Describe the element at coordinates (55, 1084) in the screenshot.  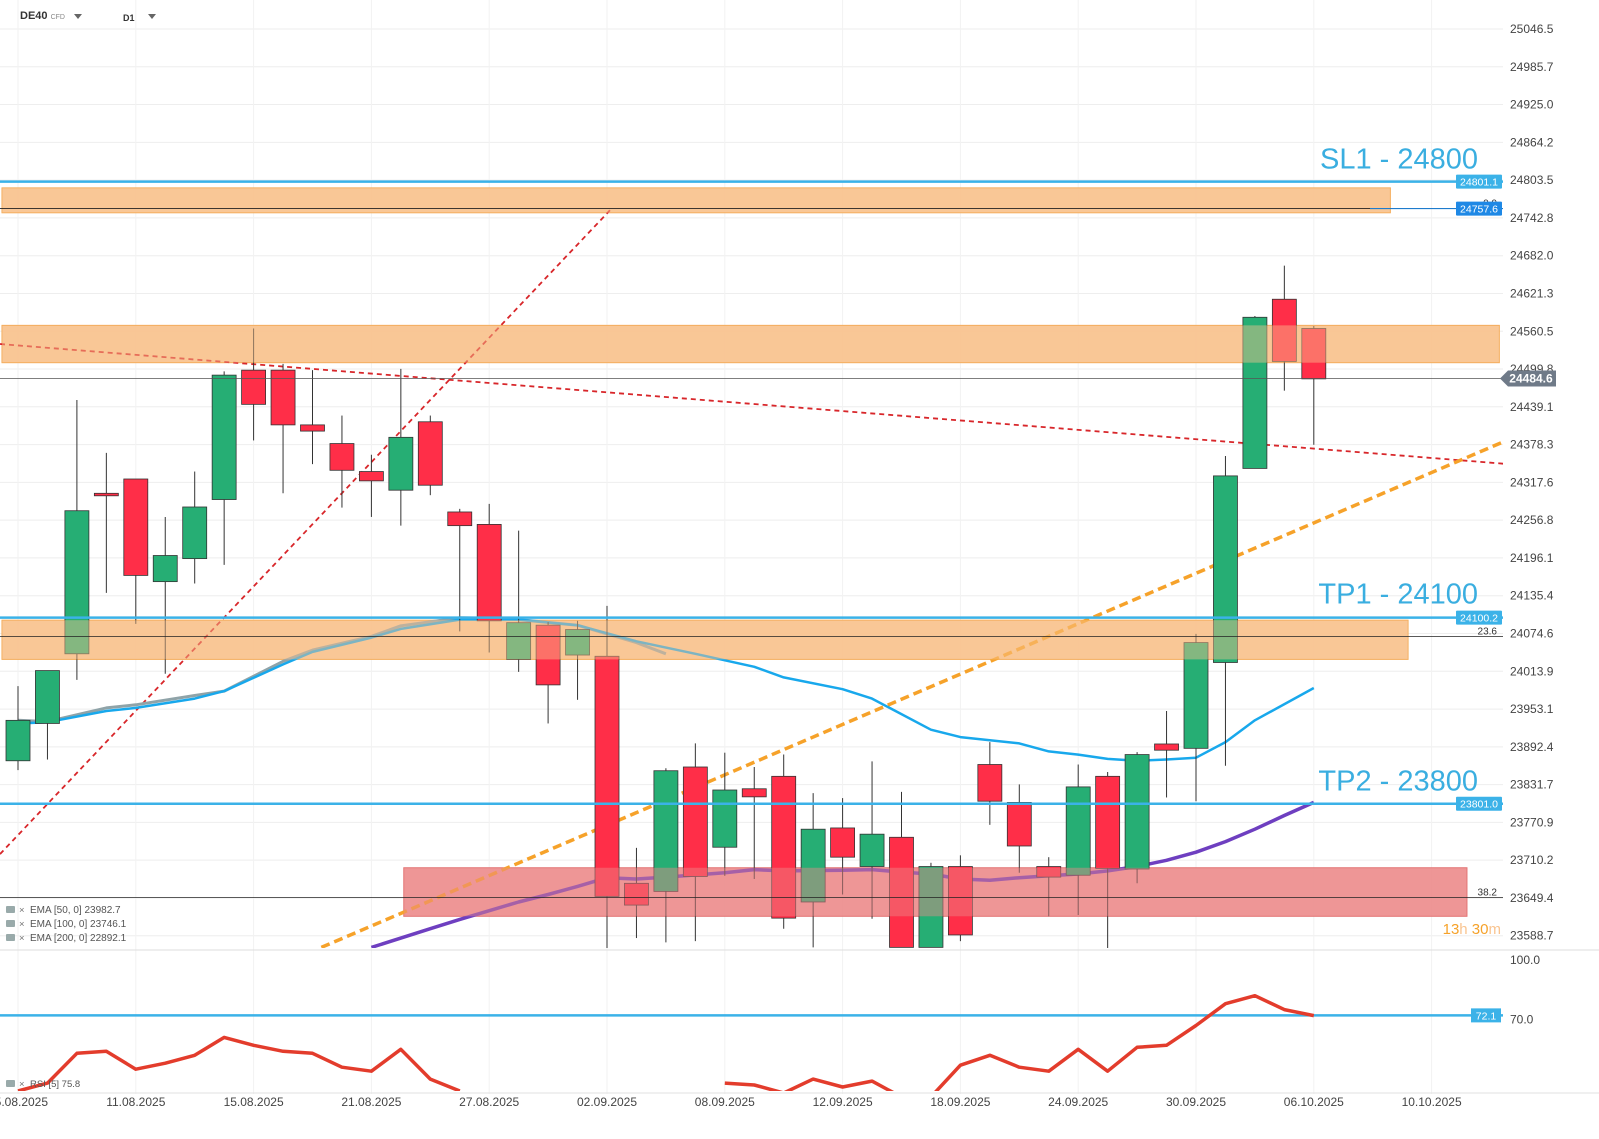
I see `rsi-legend-label: RSI [5] 75.8` at that location.